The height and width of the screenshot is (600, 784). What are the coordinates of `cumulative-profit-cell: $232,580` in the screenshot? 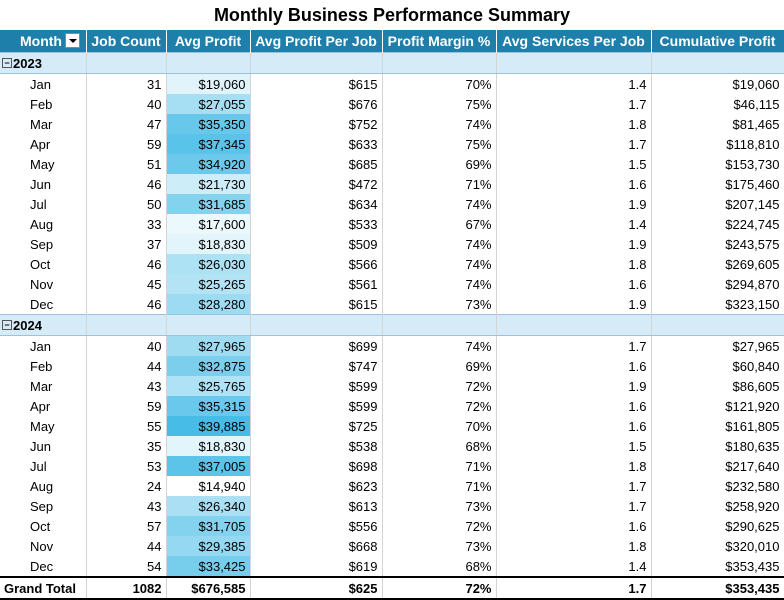 It's located at (717, 486).